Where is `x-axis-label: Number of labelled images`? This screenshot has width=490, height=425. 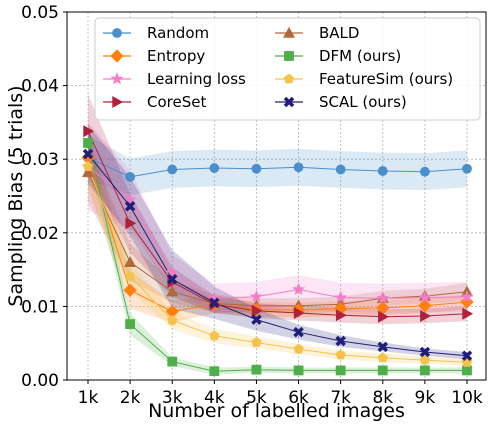 x-axis-label: Number of labelled images is located at coordinates (276, 411).